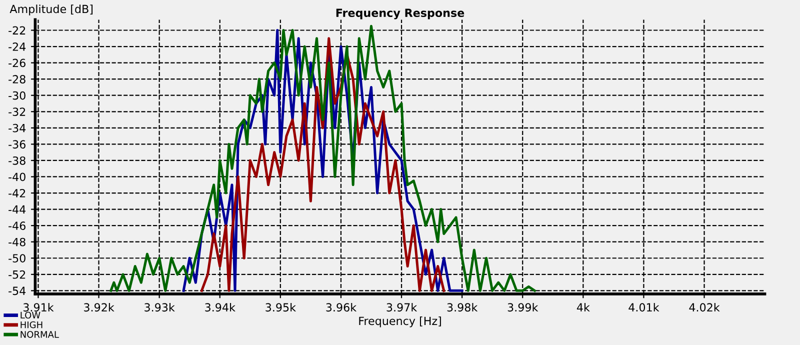  What do you see at coordinates (17, 112) in the screenshot?
I see `y-tick-label: -32` at bounding box center [17, 112].